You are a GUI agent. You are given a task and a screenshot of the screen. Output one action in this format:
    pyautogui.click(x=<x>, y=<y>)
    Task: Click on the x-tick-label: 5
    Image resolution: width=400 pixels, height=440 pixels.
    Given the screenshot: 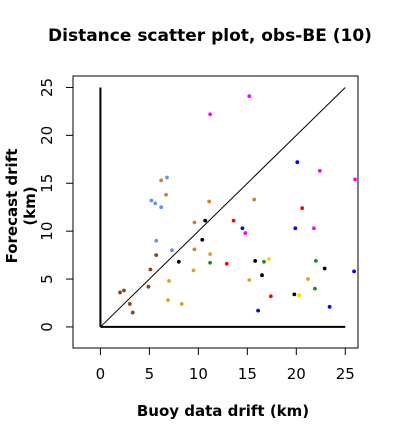 What is the action you would take?
    pyautogui.click(x=150, y=374)
    